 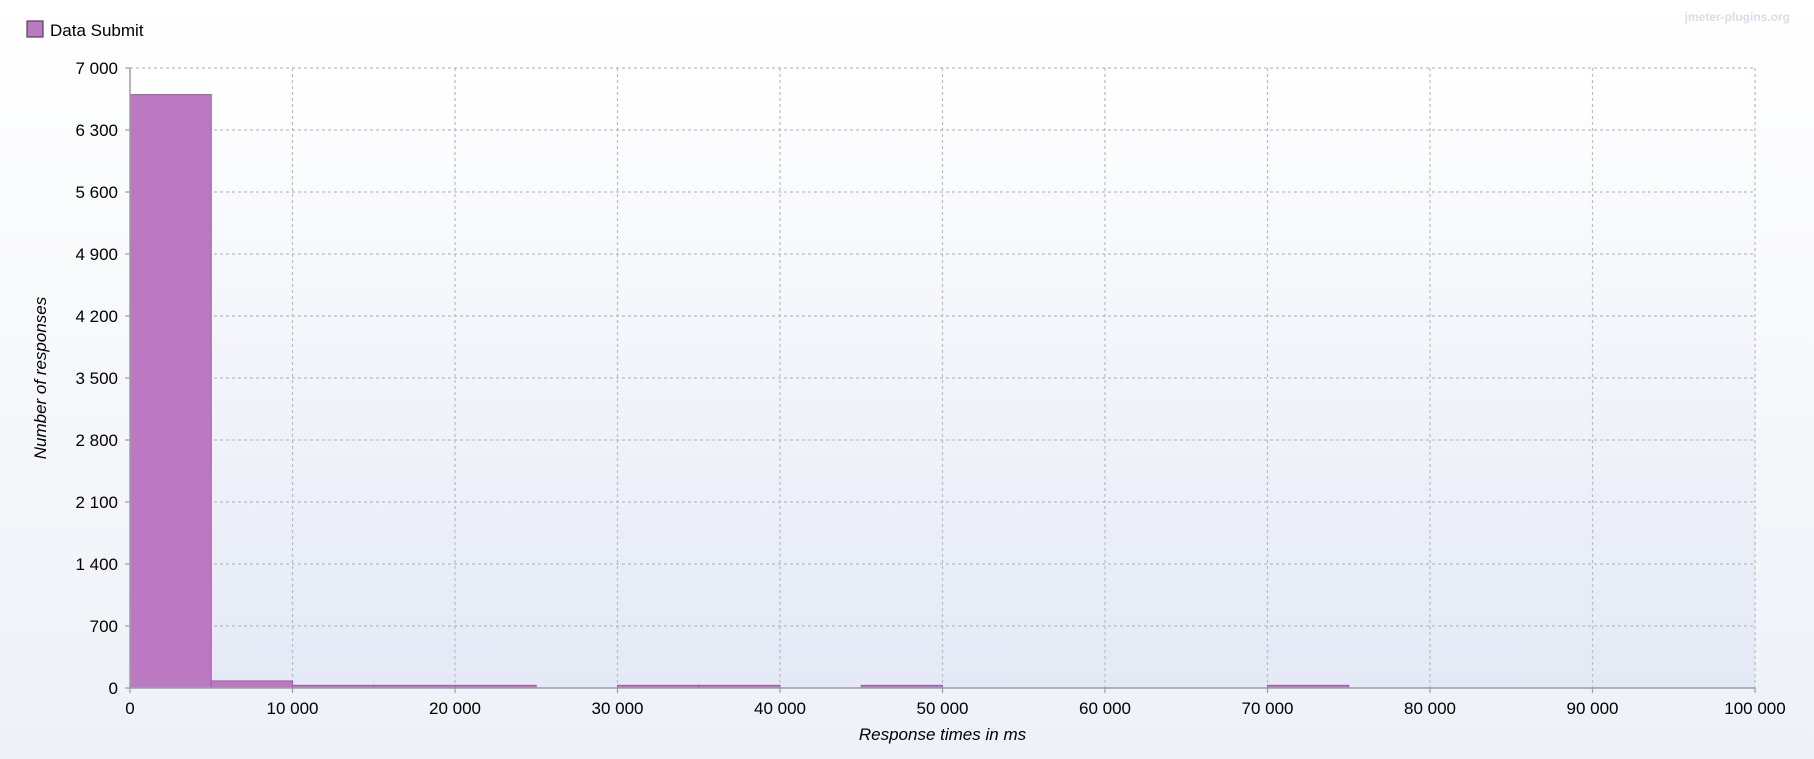 What do you see at coordinates (1105, 708) in the screenshot?
I see `x-tick-label: 60 000` at bounding box center [1105, 708].